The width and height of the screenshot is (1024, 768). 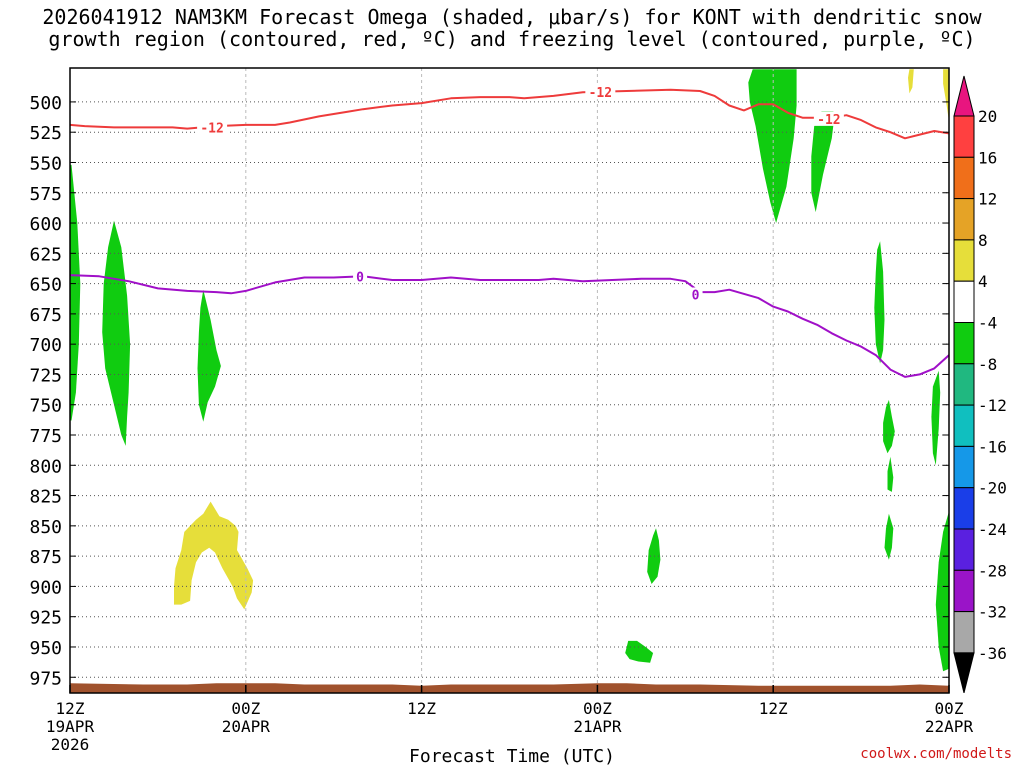 I want to click on colorbar-label-9: -20, so click(x=992, y=488).